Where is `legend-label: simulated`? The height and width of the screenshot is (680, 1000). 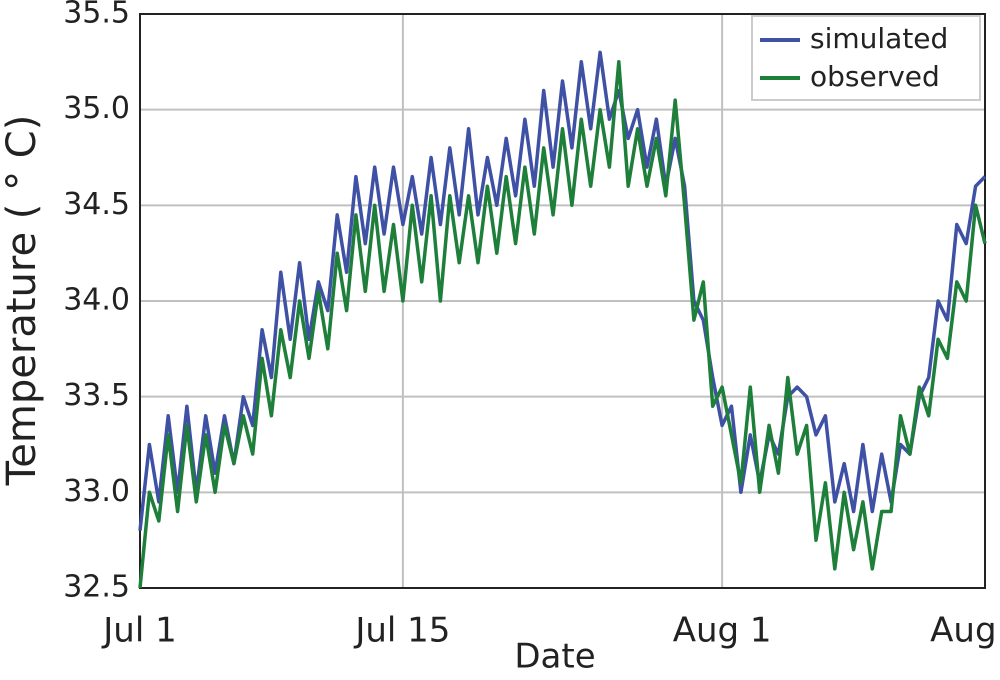
legend-label: simulated is located at coordinates (879, 38).